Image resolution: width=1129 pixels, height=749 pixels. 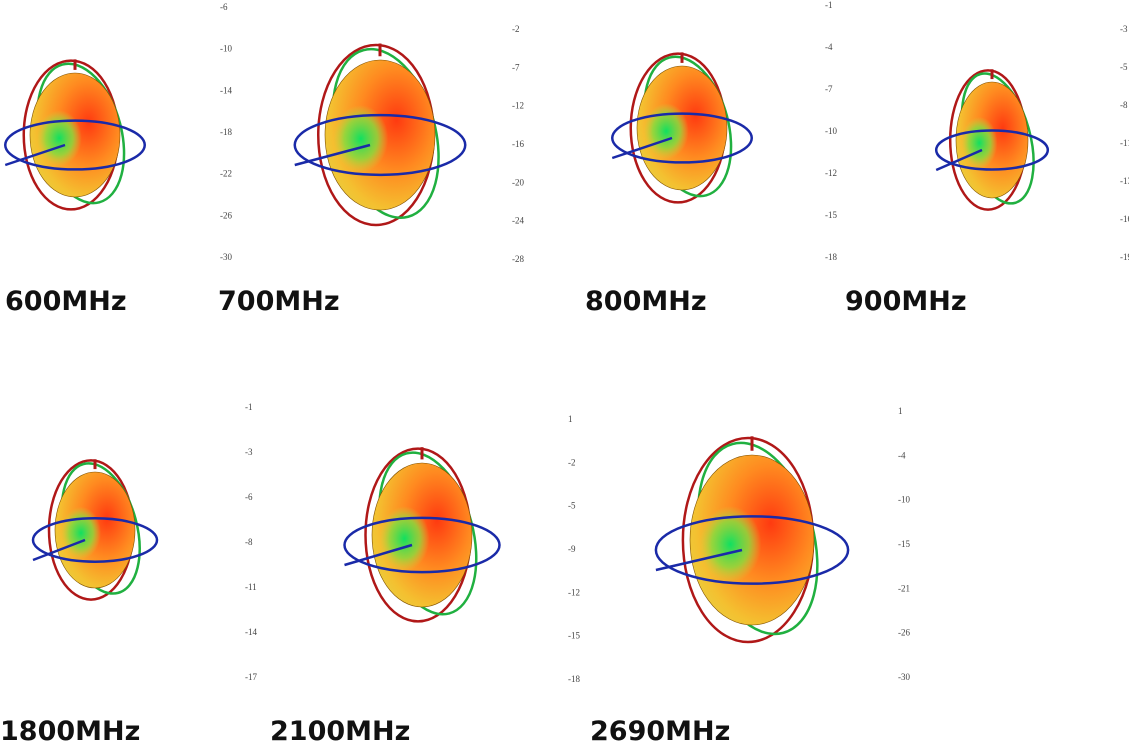 What do you see at coordinates (518, 182) in the screenshot?
I see `scale-label: -20` at bounding box center [518, 182].